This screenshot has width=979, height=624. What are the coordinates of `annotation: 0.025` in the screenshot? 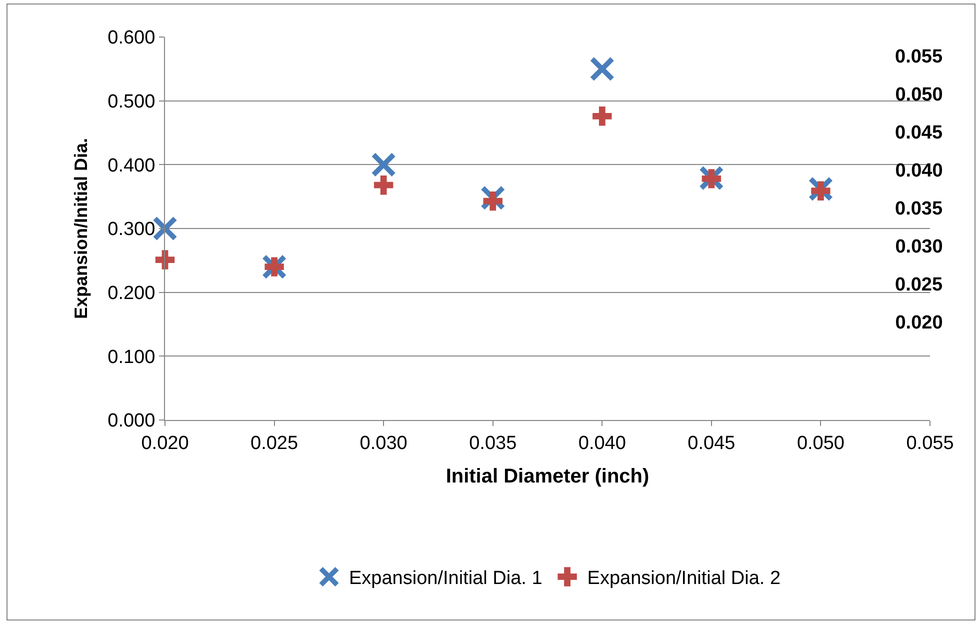 It's located at (919, 285).